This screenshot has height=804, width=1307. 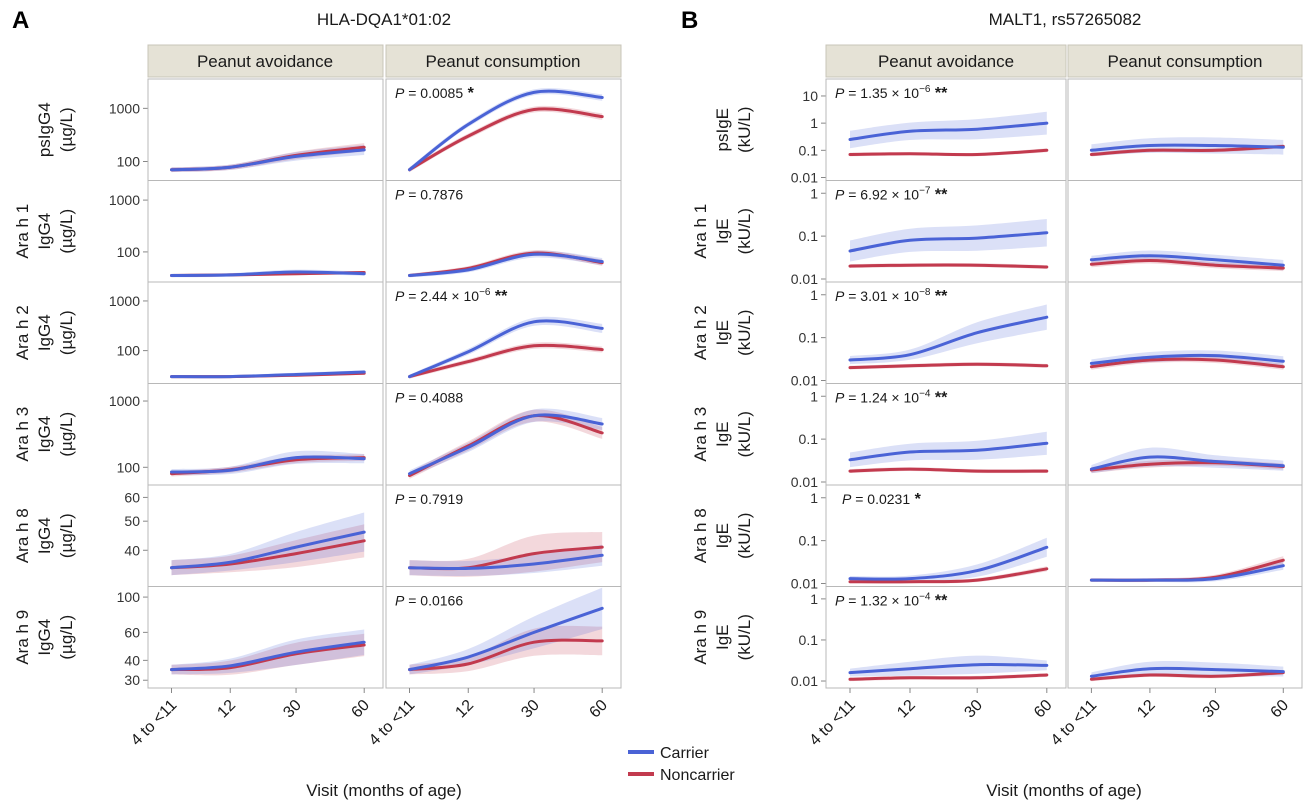 What do you see at coordinates (891, 195) in the screenshot?
I see `panel-b-row-2-p-value: P = 6.92 × 10−7 **` at bounding box center [891, 195].